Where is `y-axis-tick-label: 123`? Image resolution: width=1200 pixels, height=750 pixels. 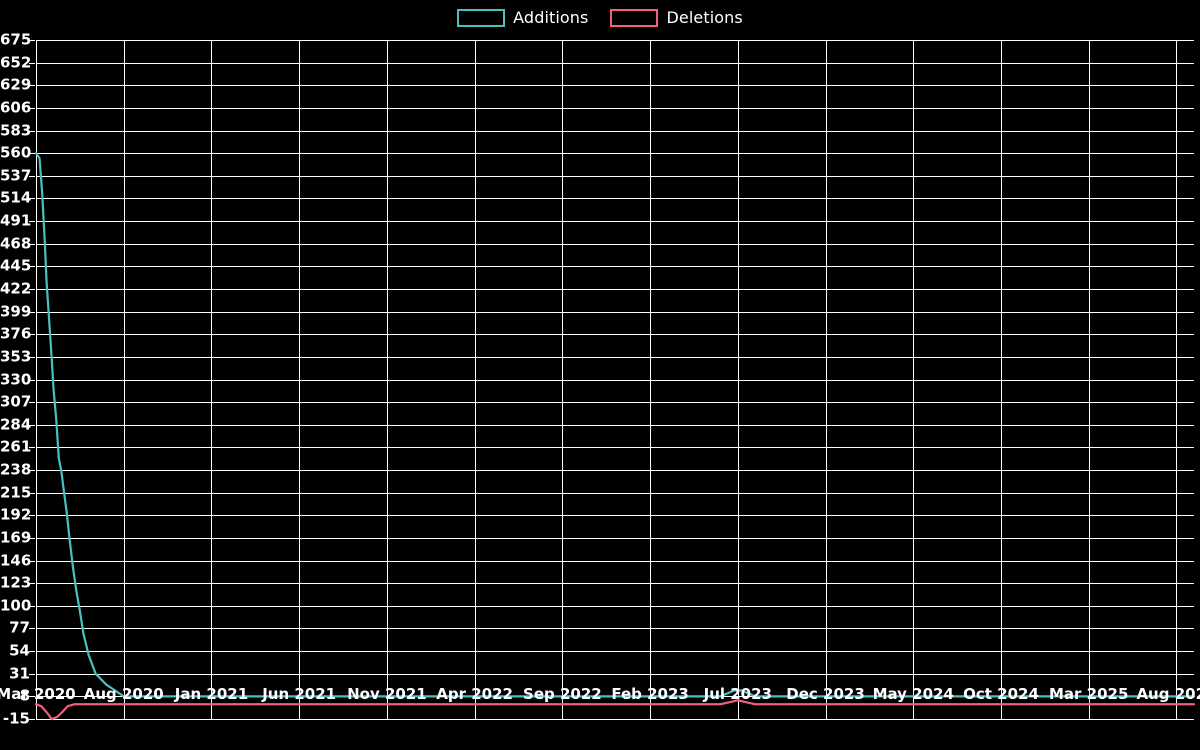
y-axis-tick-label: 123 is located at coordinates (16, 582).